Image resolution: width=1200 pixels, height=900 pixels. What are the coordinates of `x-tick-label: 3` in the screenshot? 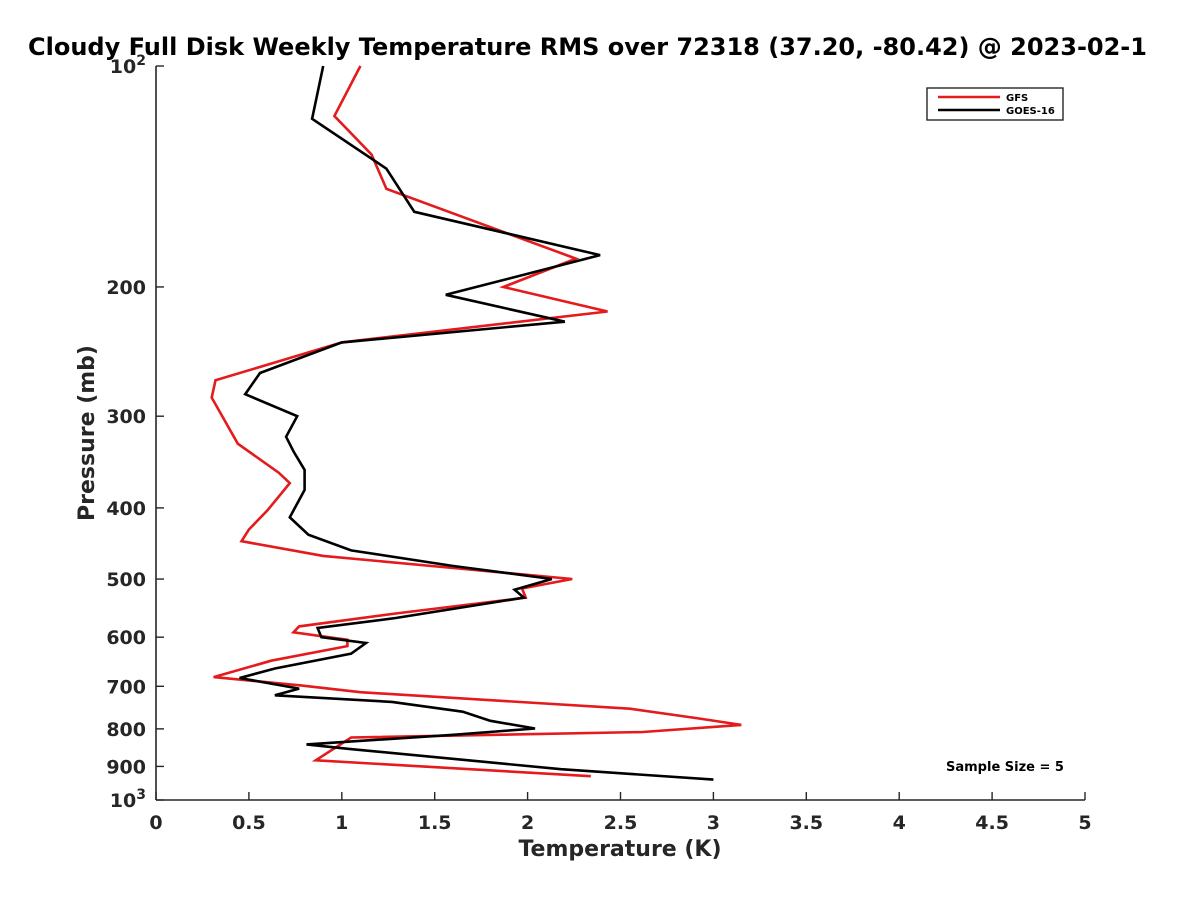 It's located at (713, 823).